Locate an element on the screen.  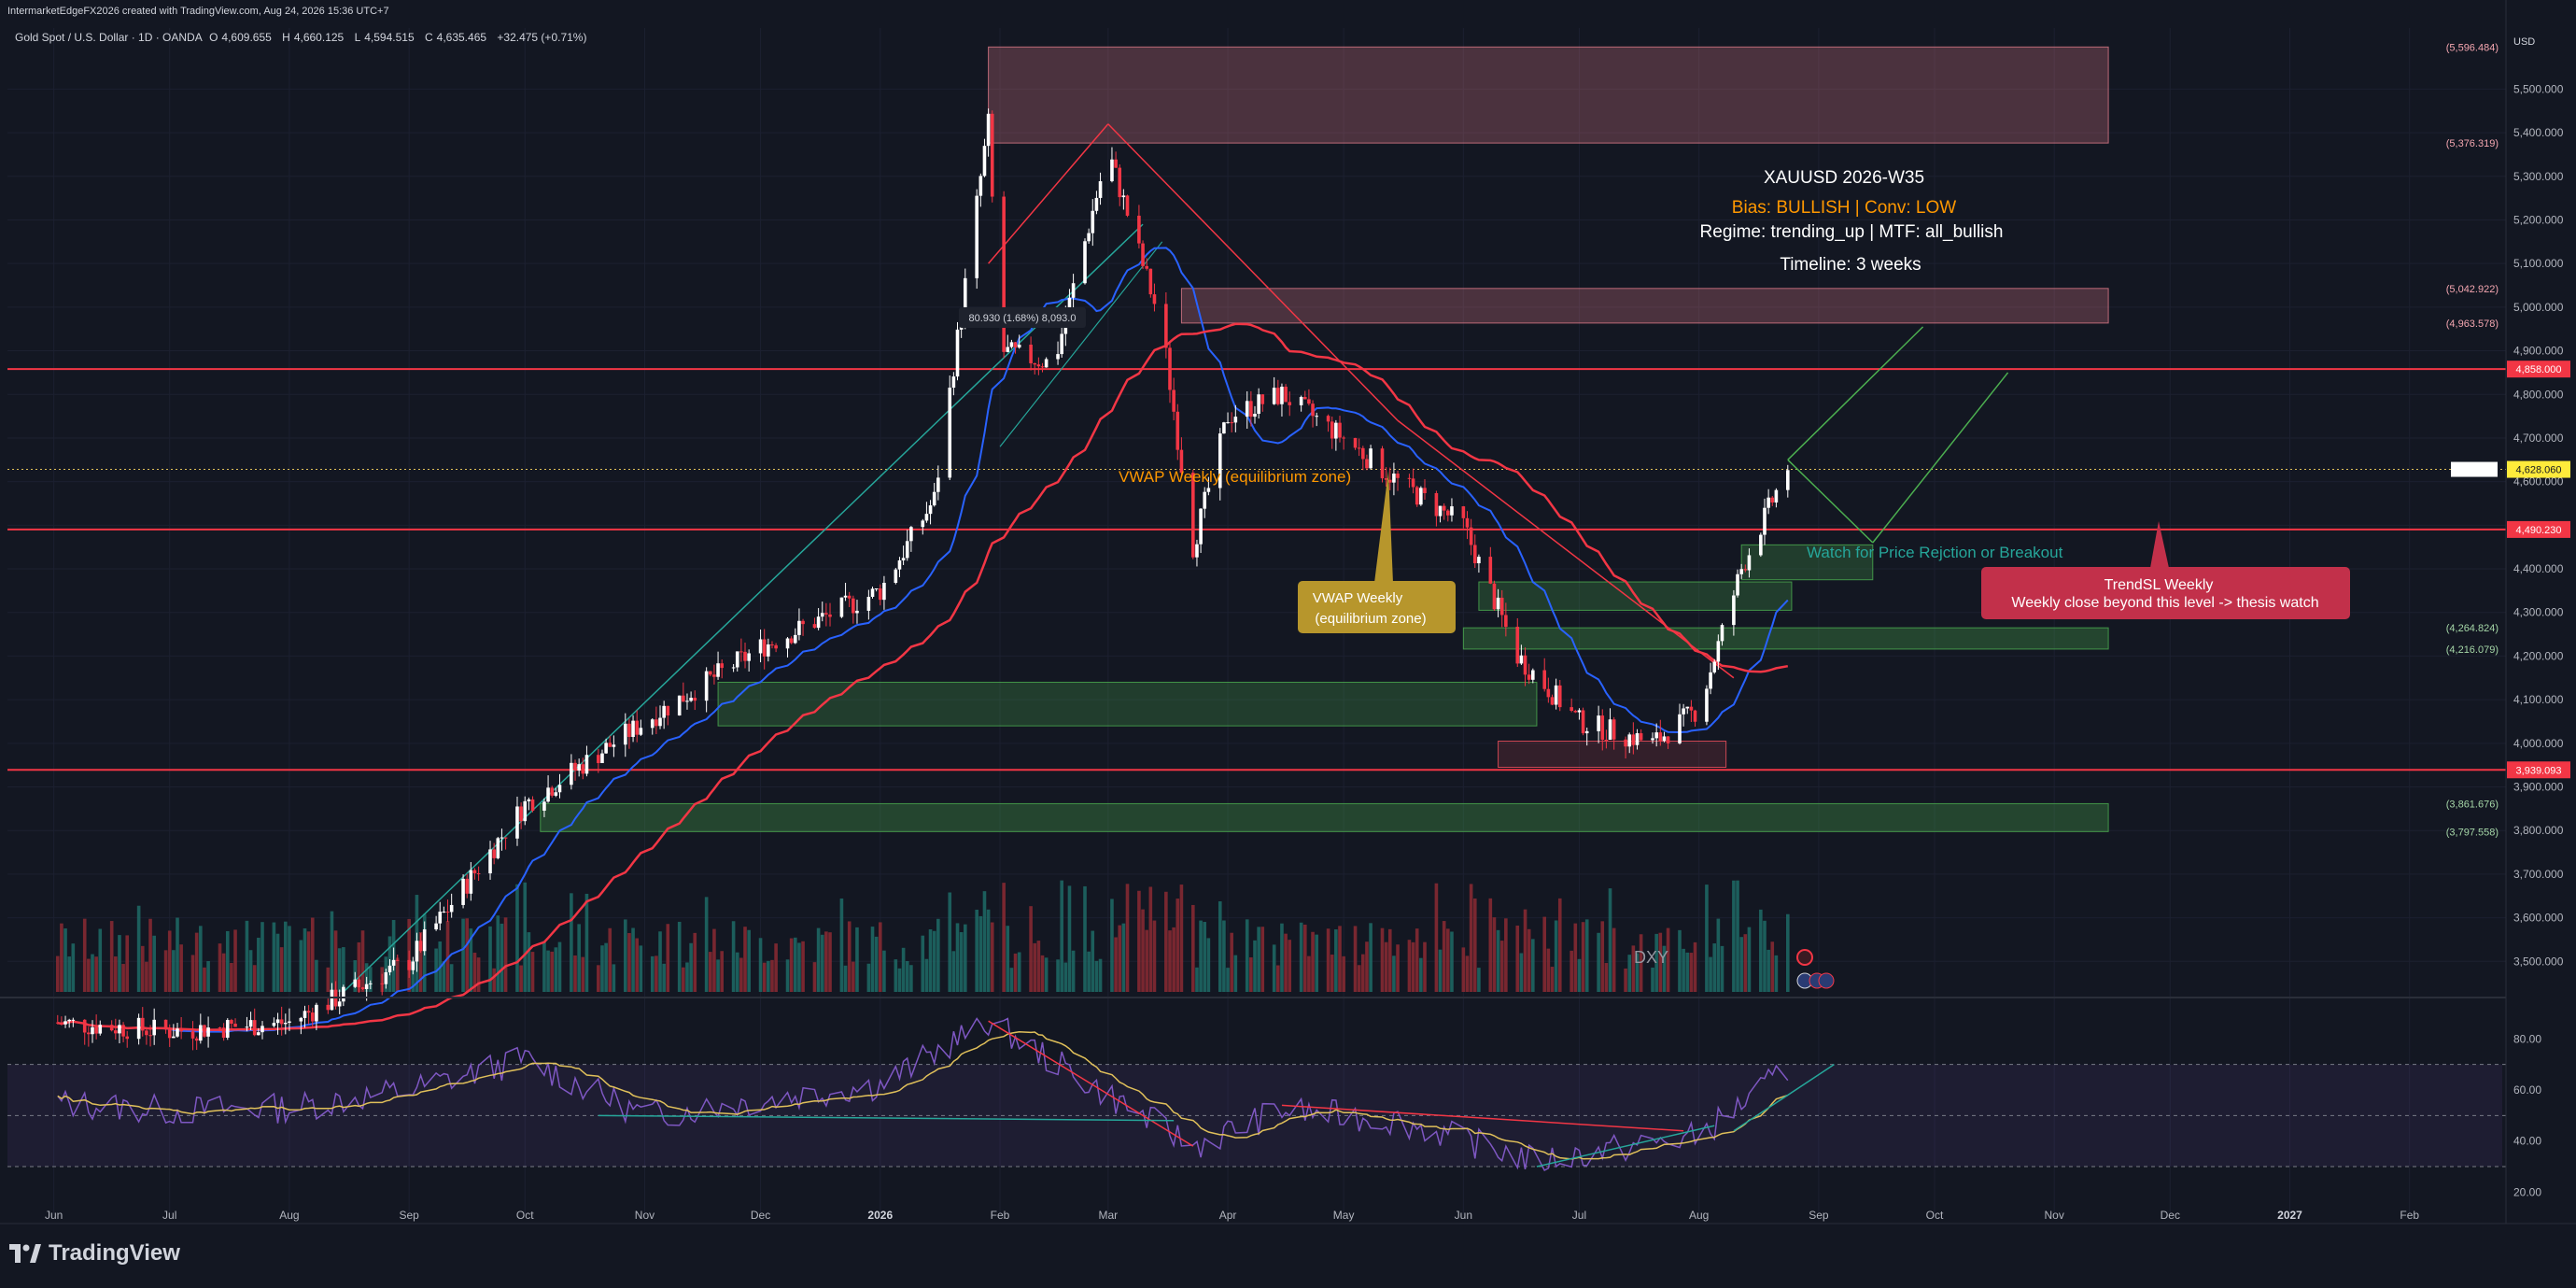
price-tick-label: 4,700.000 is located at coordinates (2538, 438).